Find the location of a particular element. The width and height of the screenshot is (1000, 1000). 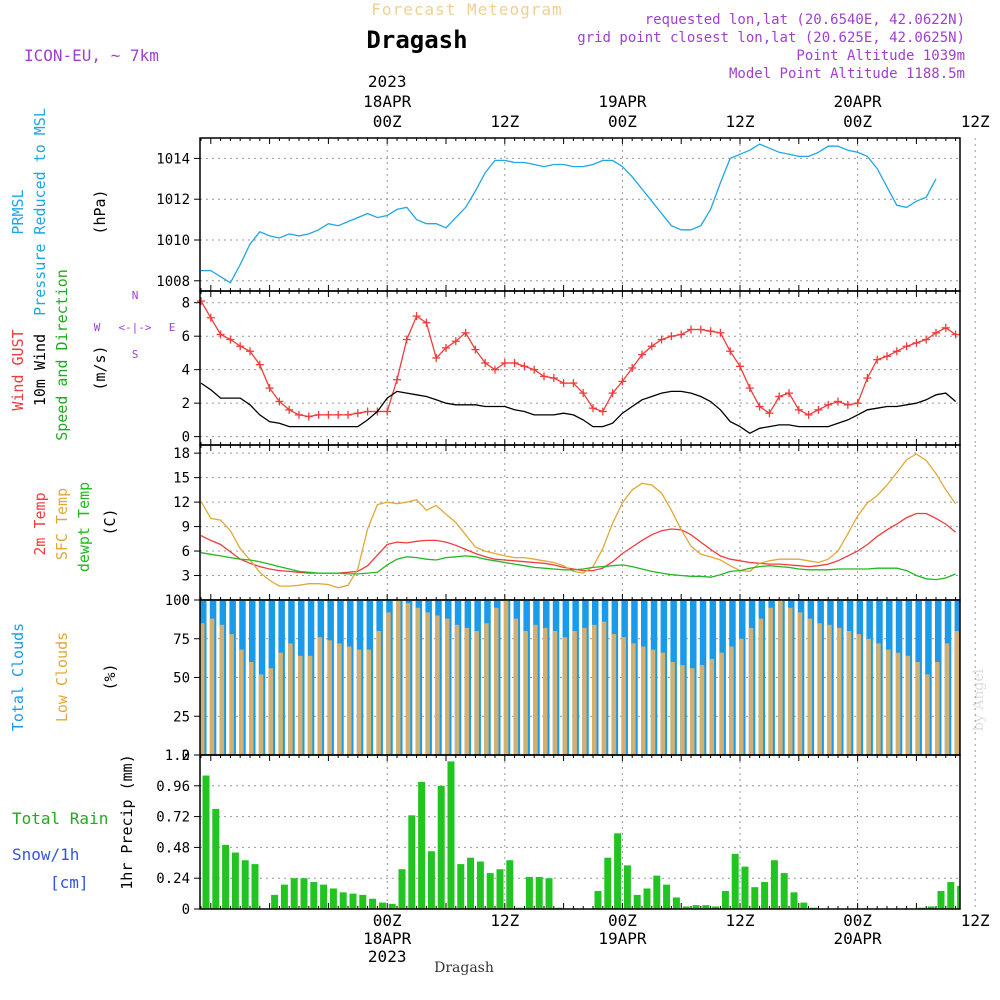

compass-e: E is located at coordinates (172, 327).